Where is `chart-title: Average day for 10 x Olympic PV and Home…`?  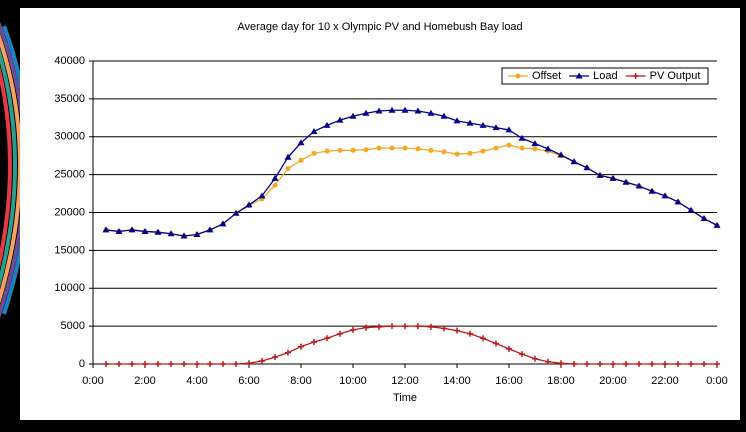
chart-title: Average day for 10 x Olympic PV and Home… is located at coordinates (379, 27).